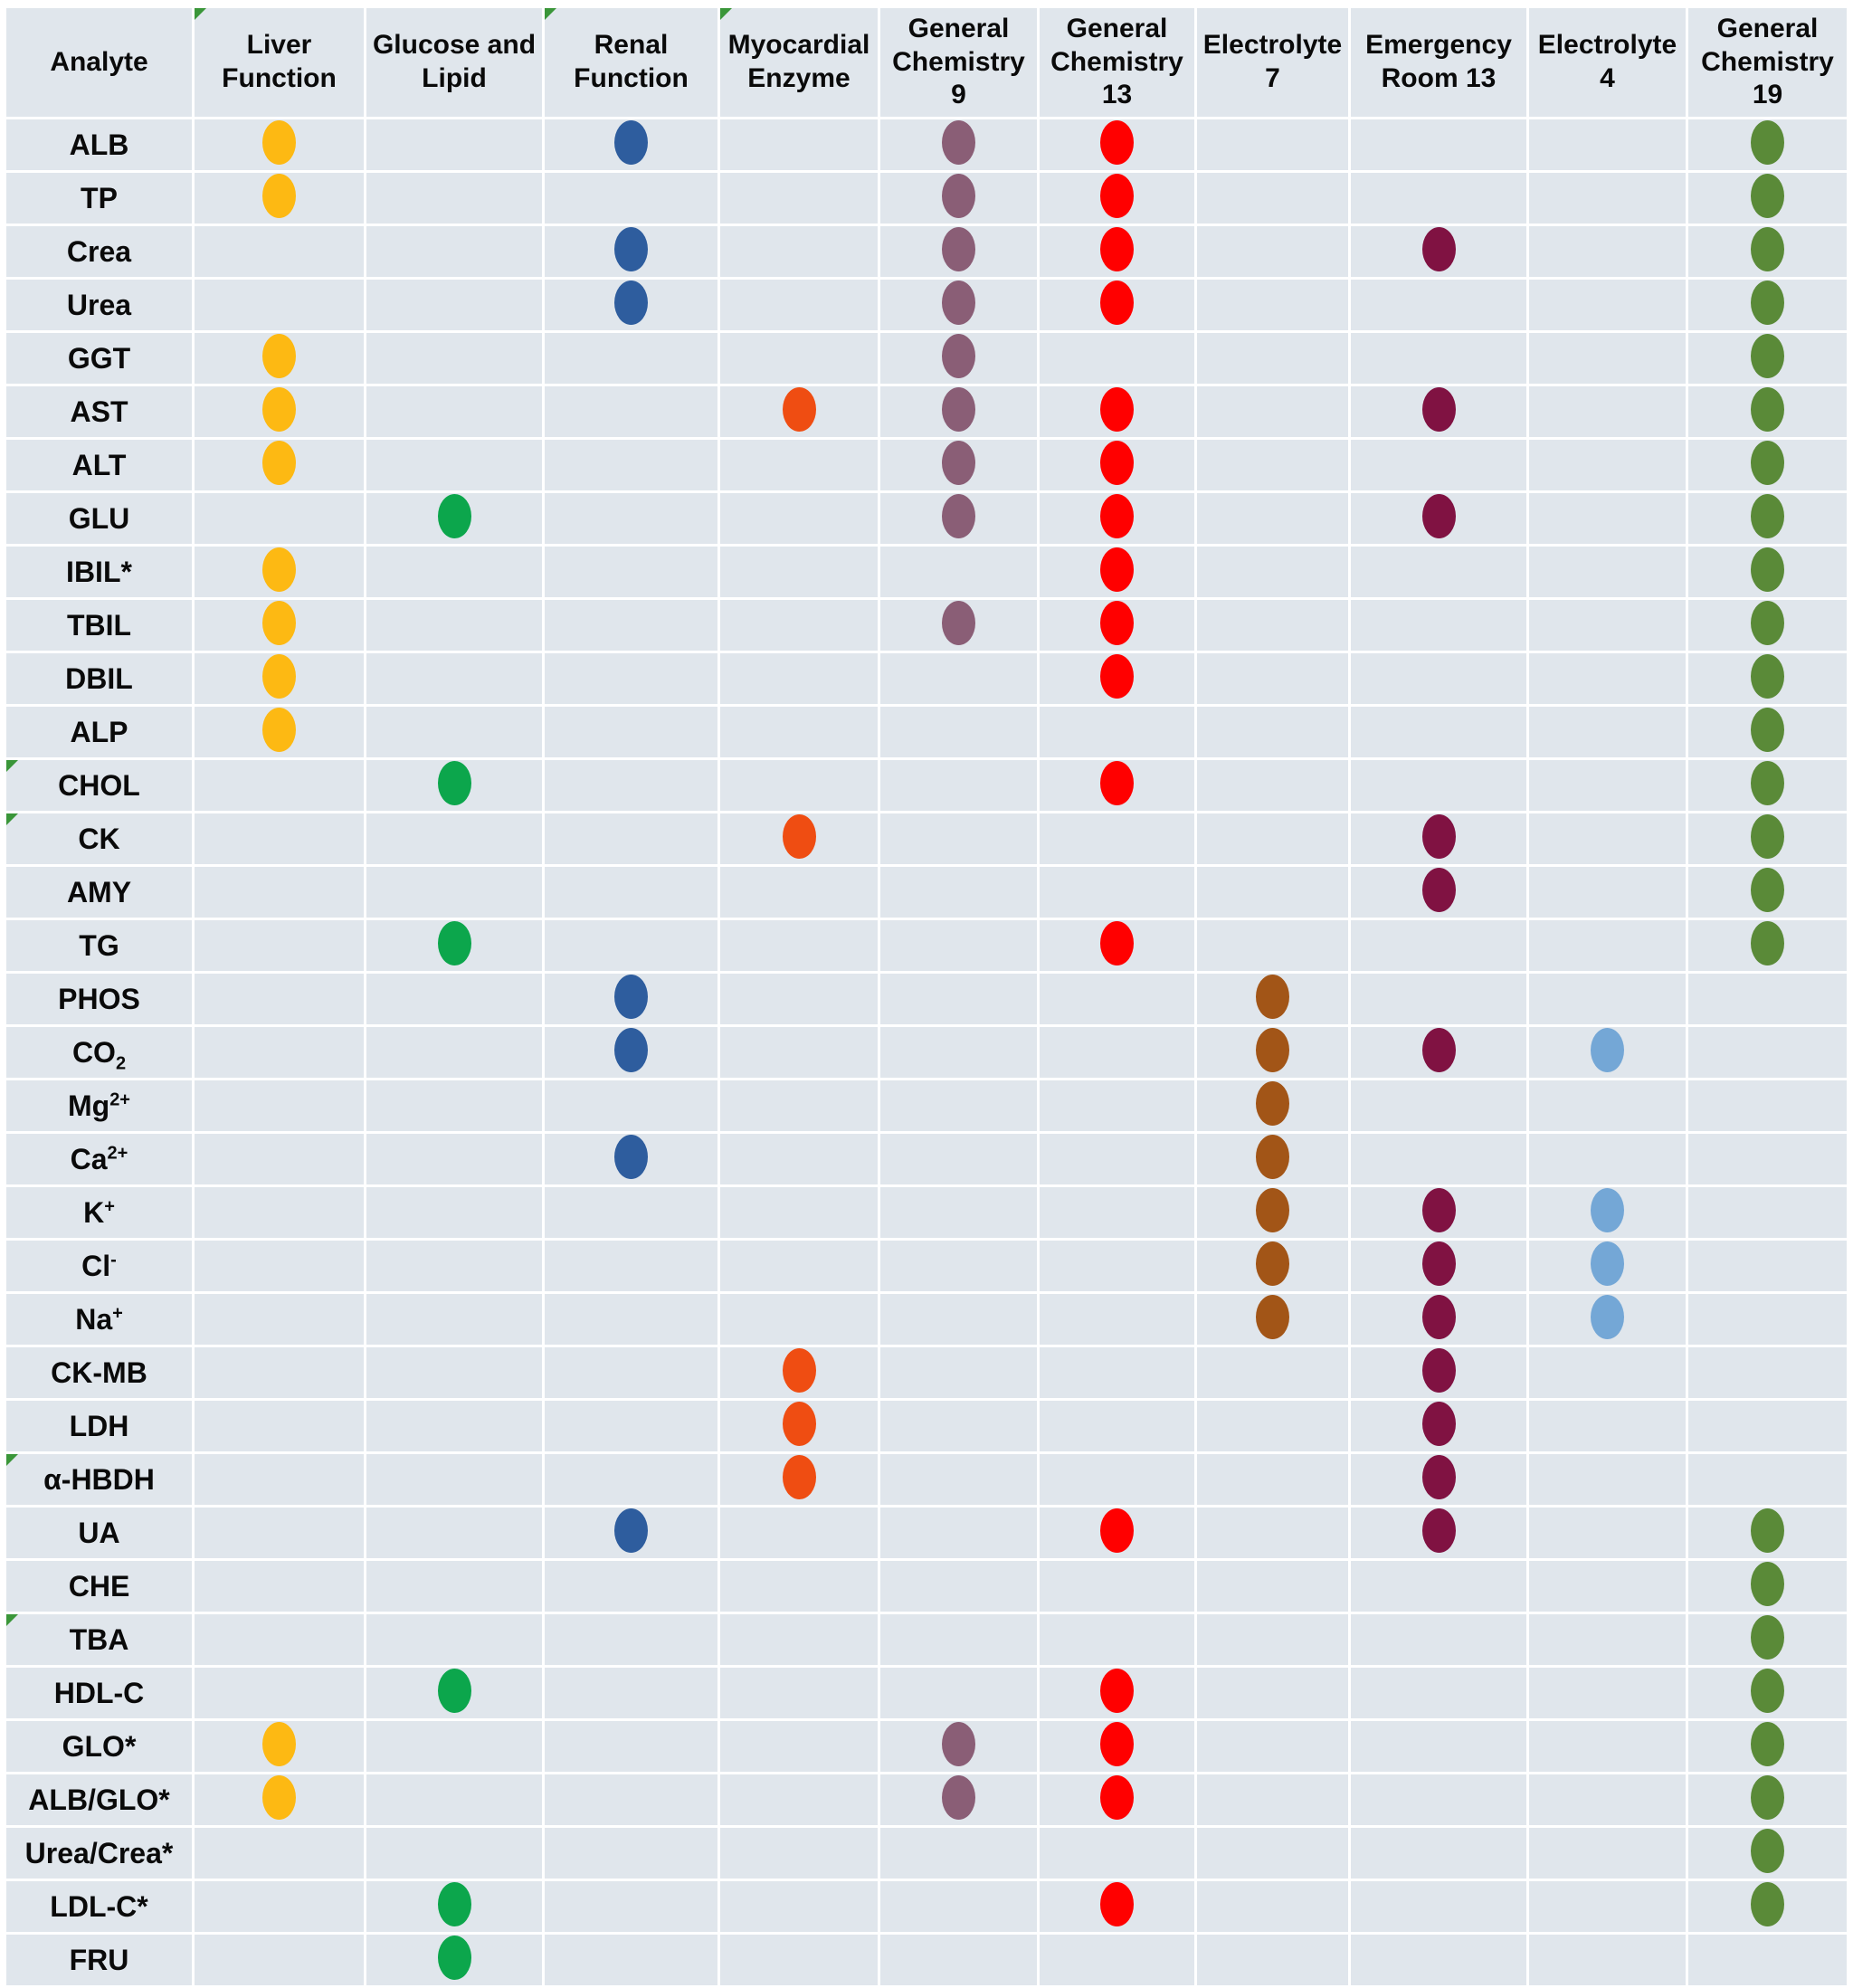 Image resolution: width=1853 pixels, height=1988 pixels. I want to click on table-row: CHE, so click(926, 1586).